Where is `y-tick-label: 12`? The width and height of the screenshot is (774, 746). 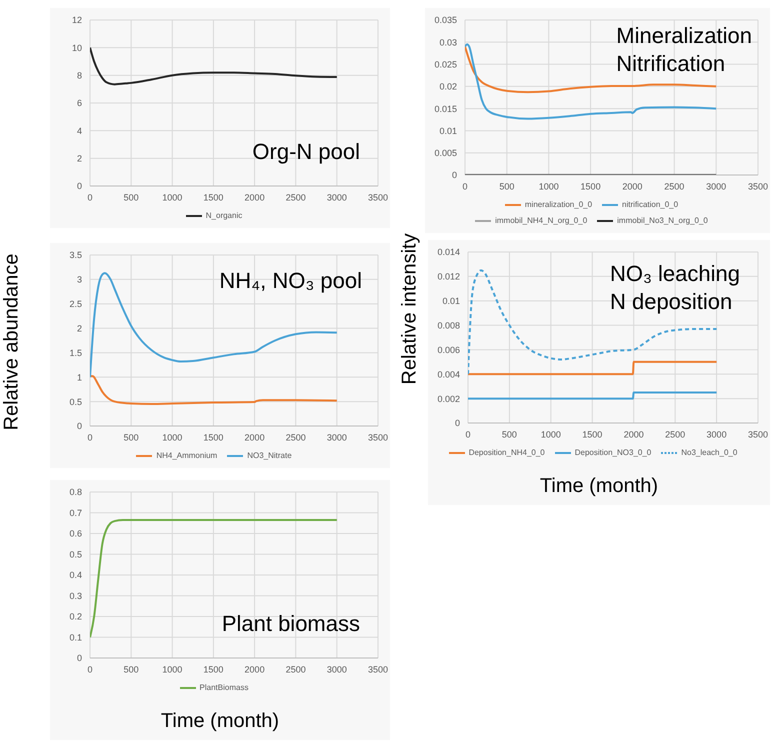
y-tick-label: 12 is located at coordinates (77, 20).